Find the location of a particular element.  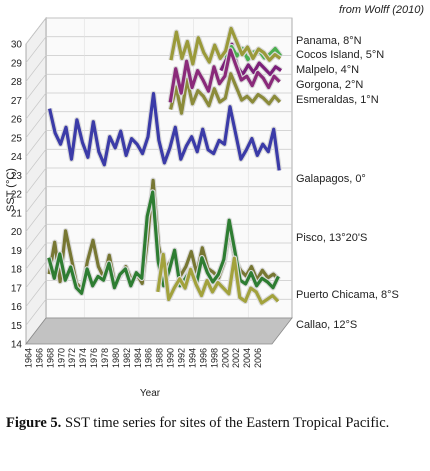

x-tick-label: 1982 is located at coordinates (127, 358).